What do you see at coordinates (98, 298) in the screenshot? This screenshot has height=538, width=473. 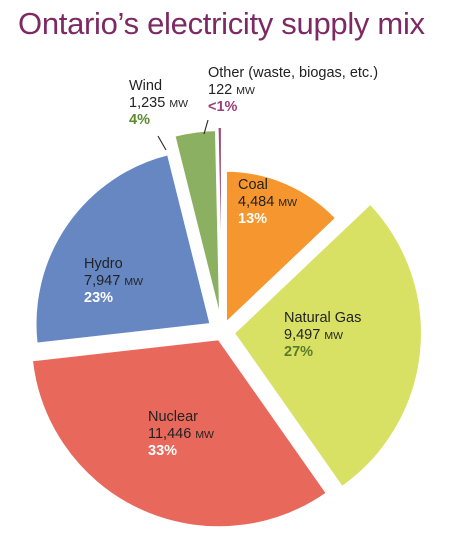 I see `slice-percent: 23%` at bounding box center [98, 298].